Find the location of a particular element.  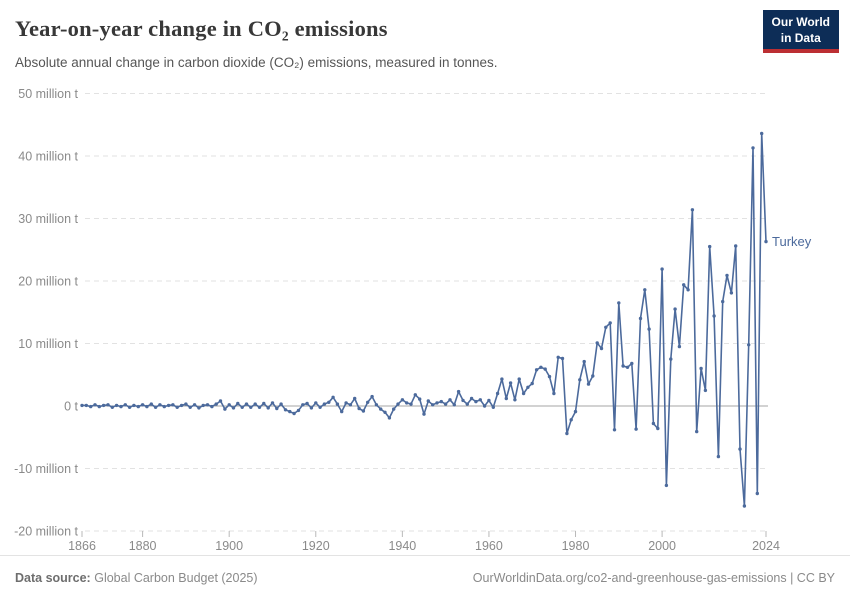

owid-logo: Our World in Data is located at coordinates (800, 32).